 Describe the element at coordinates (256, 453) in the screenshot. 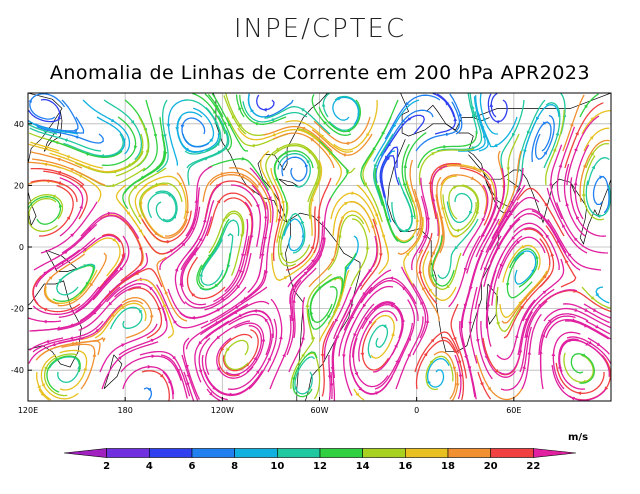

I see `colorbar-segment` at that location.